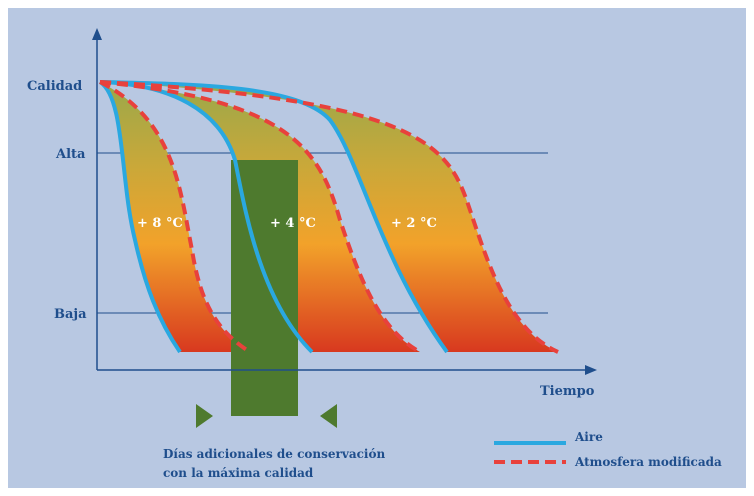  Describe the element at coordinates (97, 34) in the screenshot. I see `y-axis-arrow-icon` at that location.